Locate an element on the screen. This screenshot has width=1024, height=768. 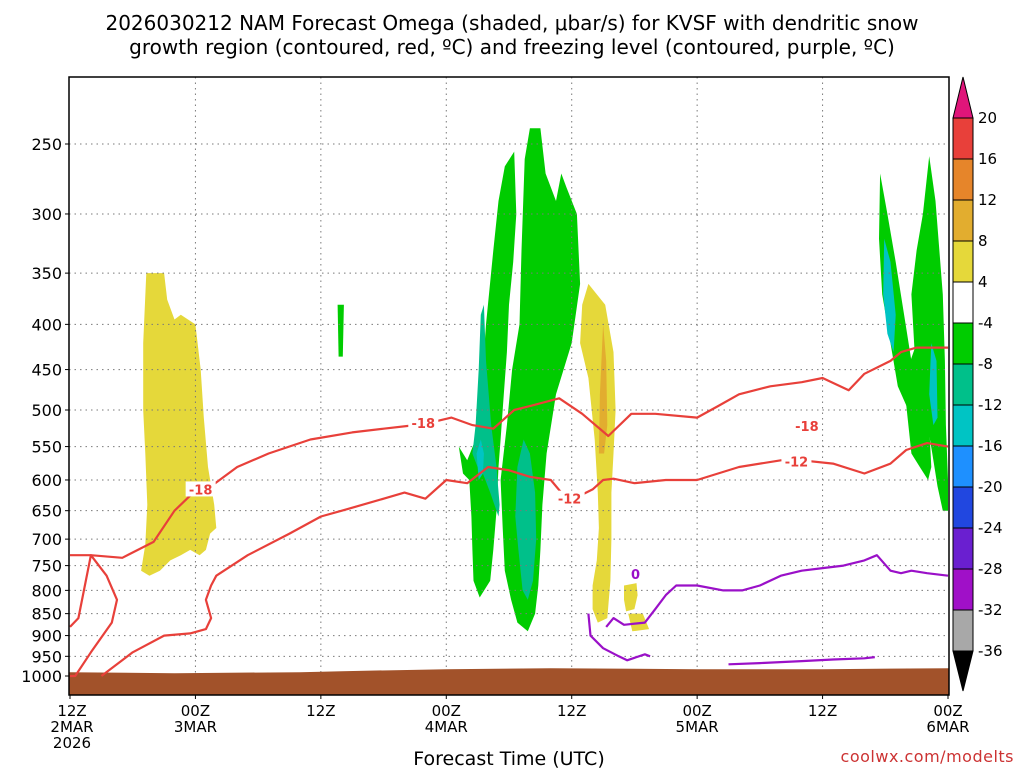
omega-region-rising-air-day4-core-a is located at coordinates (889, 295).